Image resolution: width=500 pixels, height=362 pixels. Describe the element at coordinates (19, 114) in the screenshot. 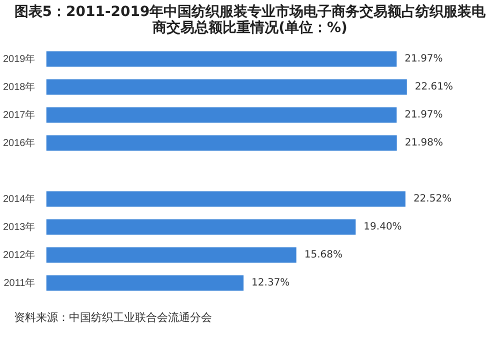

I see `y-tick-label: 2017年` at that location.